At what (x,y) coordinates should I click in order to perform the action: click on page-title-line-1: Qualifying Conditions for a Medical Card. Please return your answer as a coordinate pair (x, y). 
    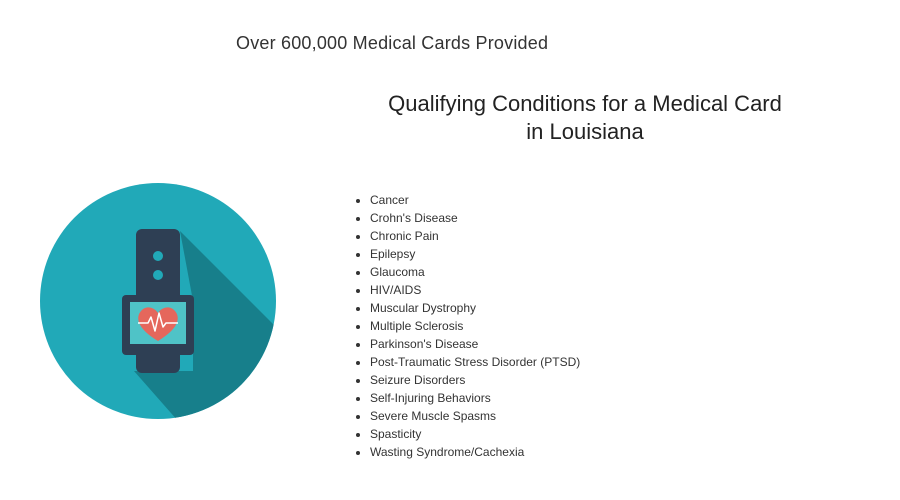
    Looking at the image, I should click on (585, 103).